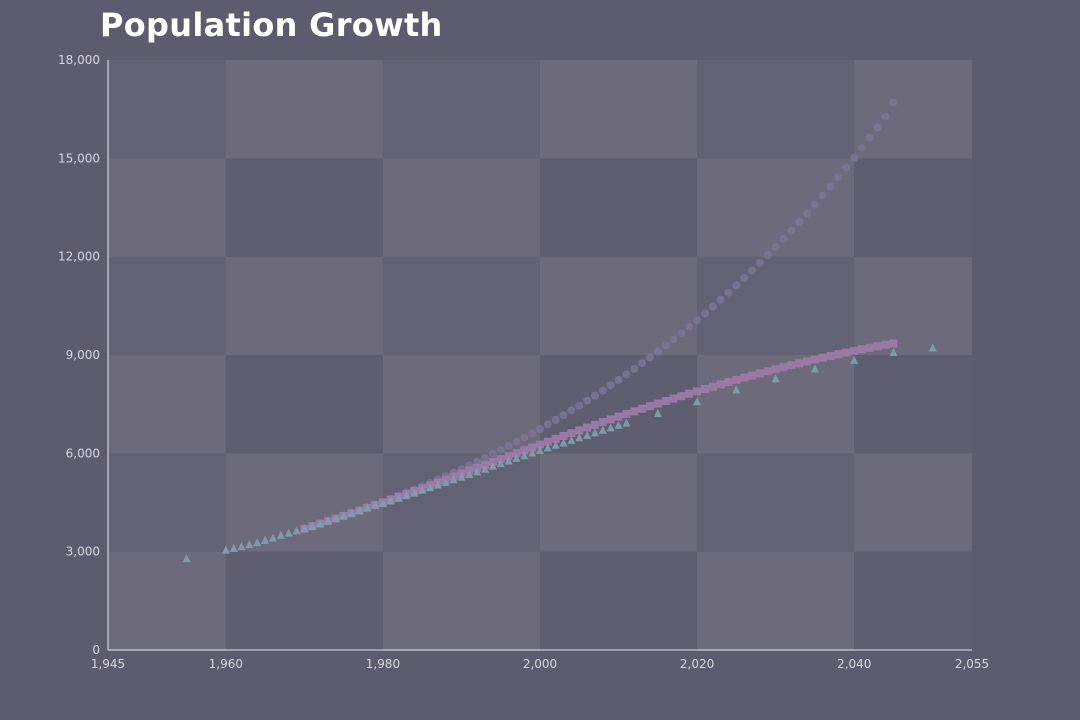  Describe the element at coordinates (540, 664) in the screenshot. I see `x-tick-label: 2,000` at that location.